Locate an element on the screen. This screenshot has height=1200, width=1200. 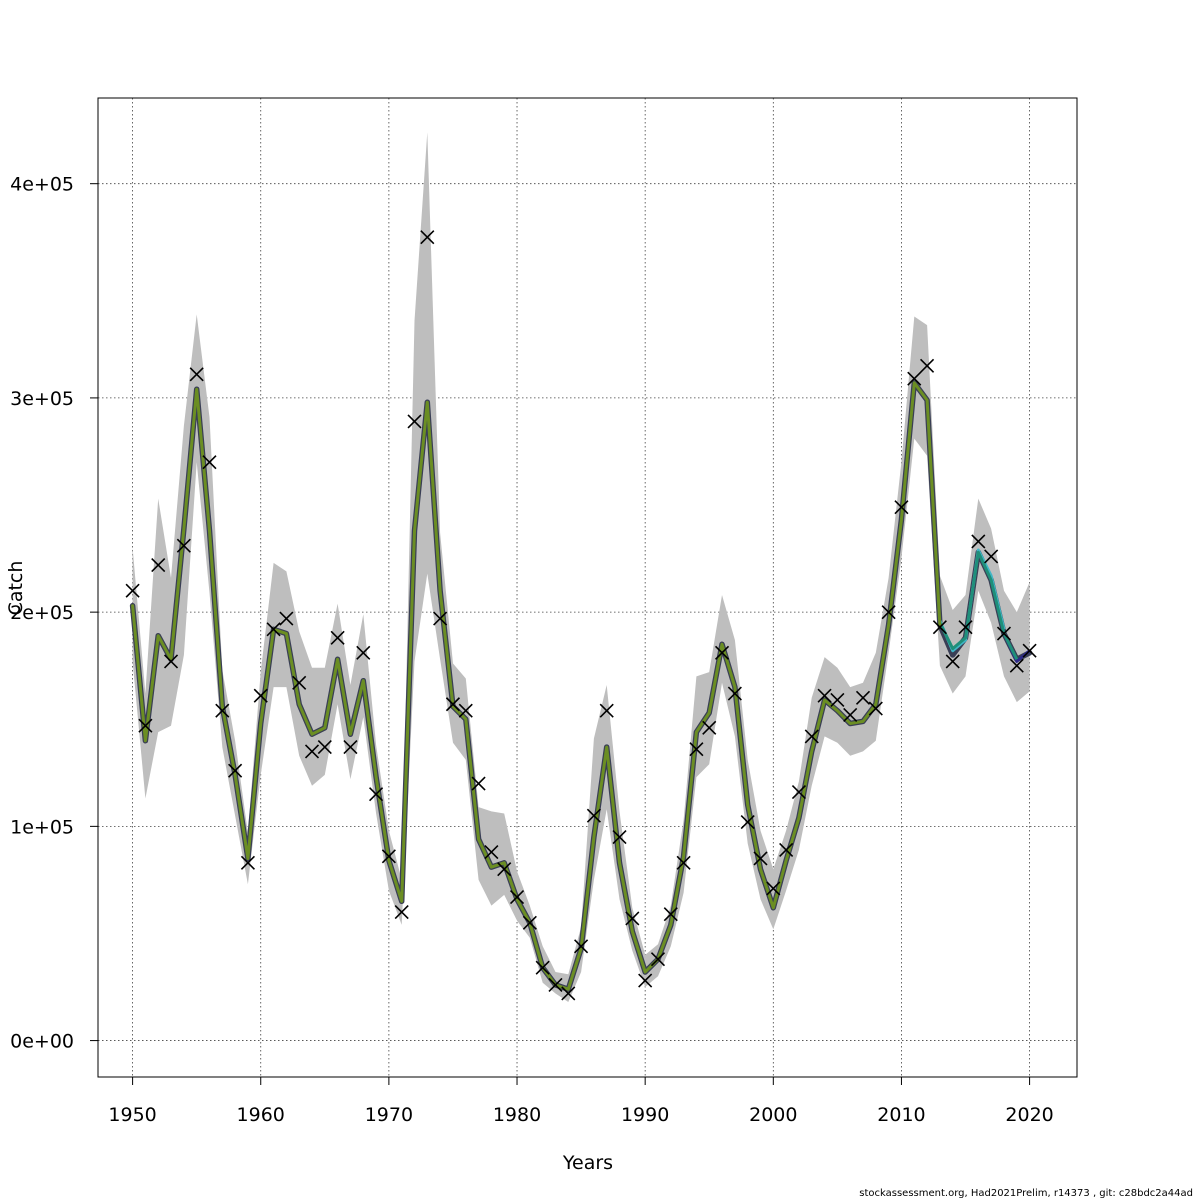
x-axis-title: Years is located at coordinates (587, 1163).